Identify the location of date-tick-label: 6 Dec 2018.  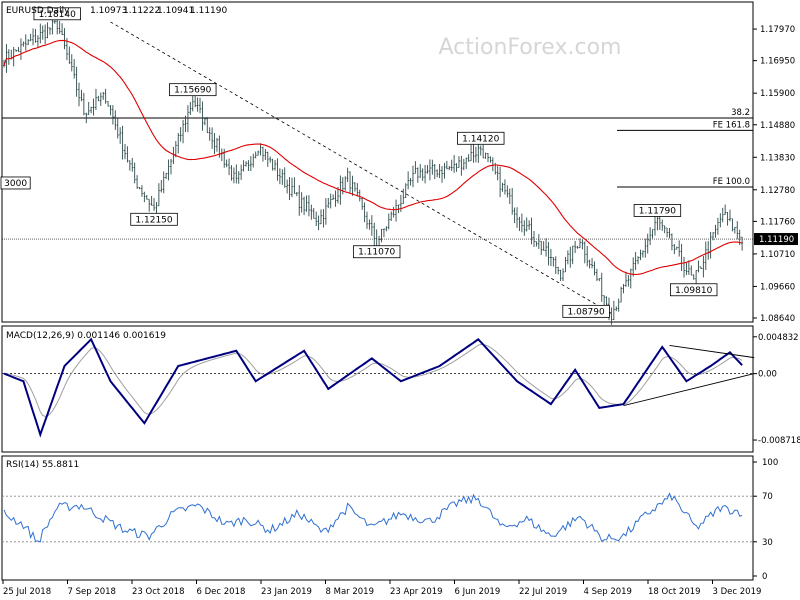
(221, 592).